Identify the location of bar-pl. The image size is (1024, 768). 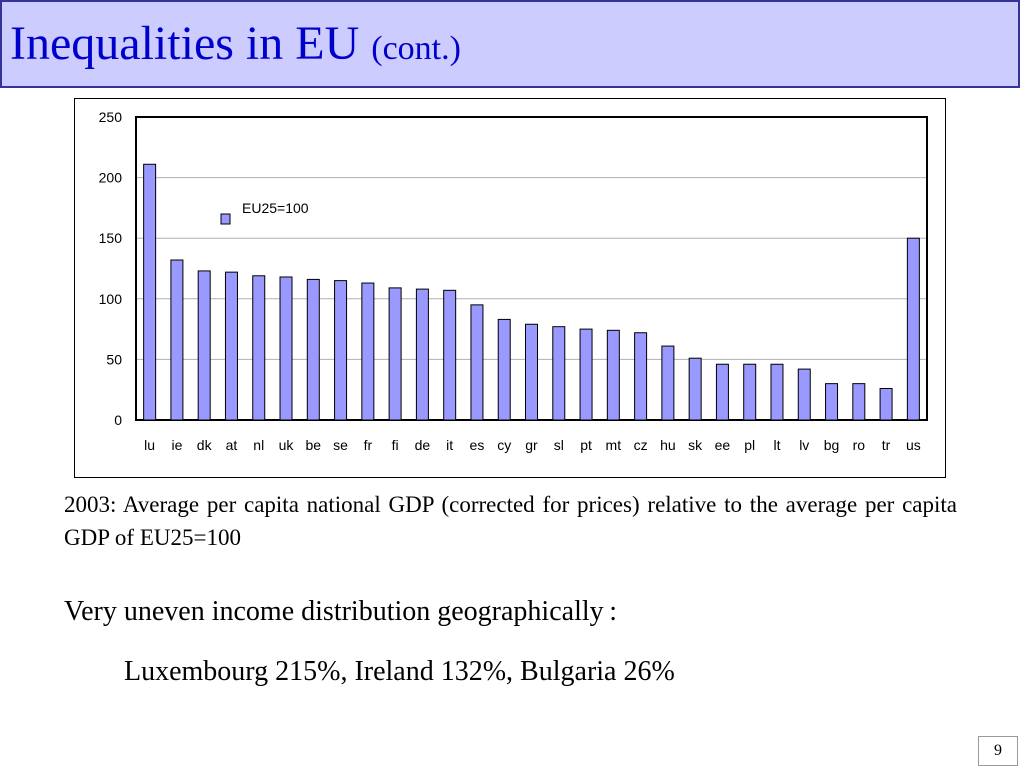
(750, 392).